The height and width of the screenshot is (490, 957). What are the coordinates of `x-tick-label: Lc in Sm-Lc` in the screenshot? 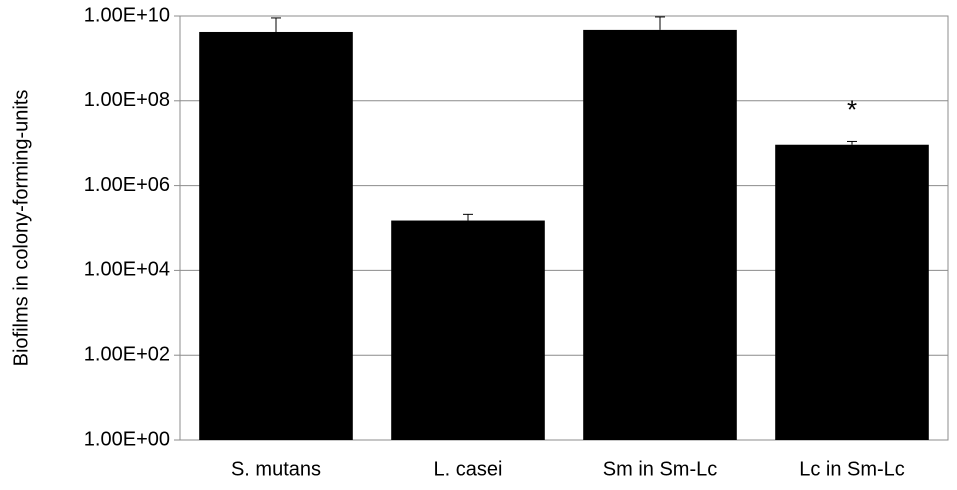 It's located at (852, 469).